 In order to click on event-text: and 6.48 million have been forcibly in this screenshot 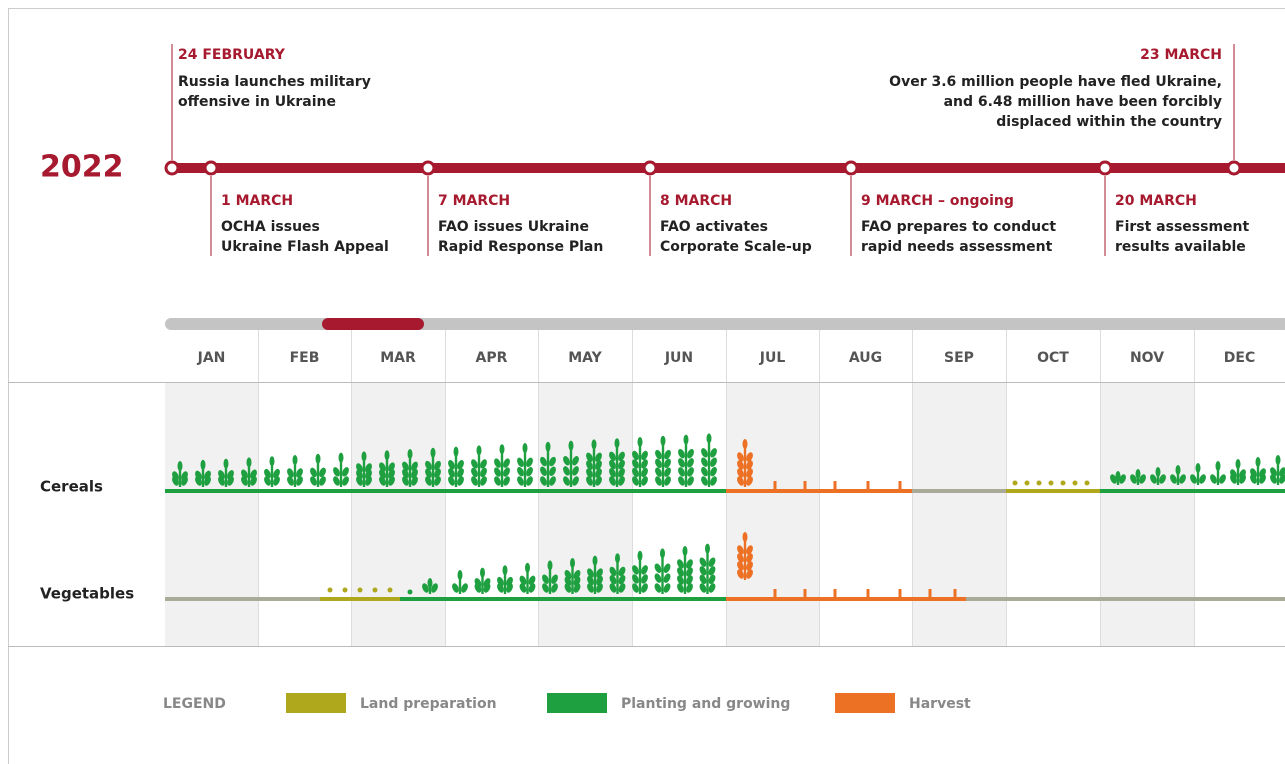, I will do `click(1083, 102)`.